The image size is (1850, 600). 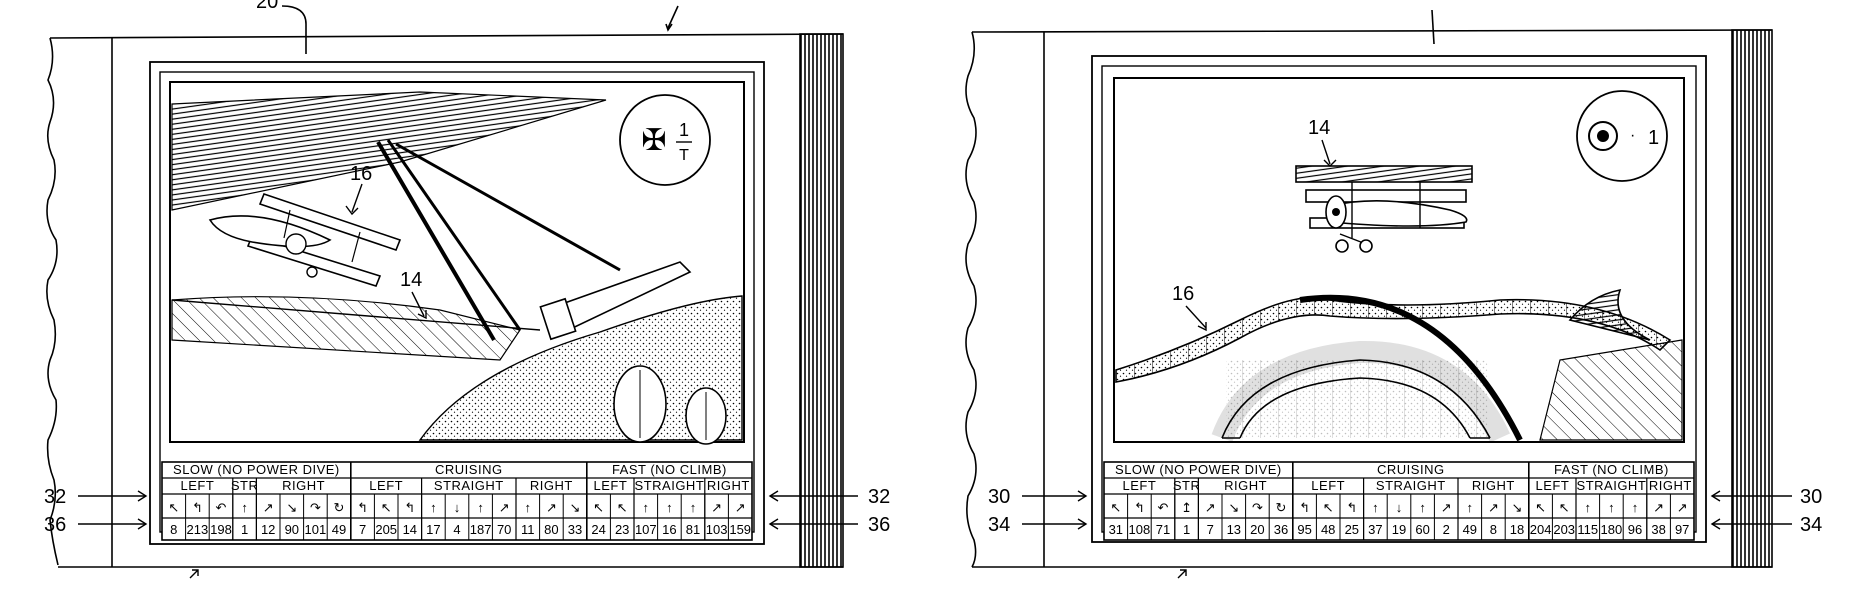 What do you see at coordinates (1375, 529) in the screenshot?
I see `maneuver-card-number: 37` at bounding box center [1375, 529].